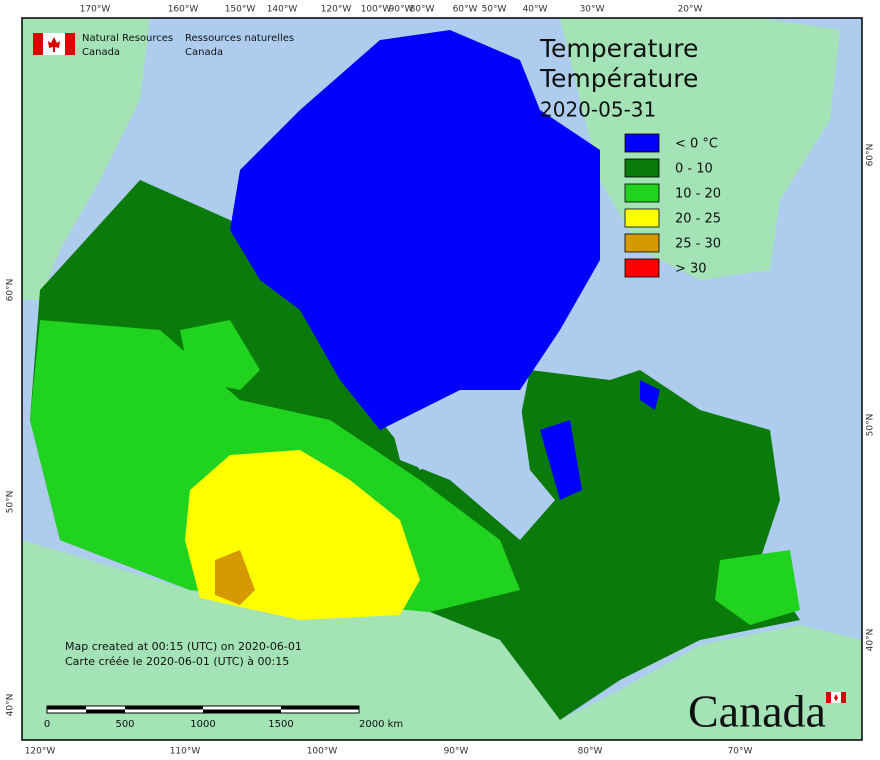 Image resolution: width=880 pixels, height=760 pixels. I want to click on logo, so click(54, 44).